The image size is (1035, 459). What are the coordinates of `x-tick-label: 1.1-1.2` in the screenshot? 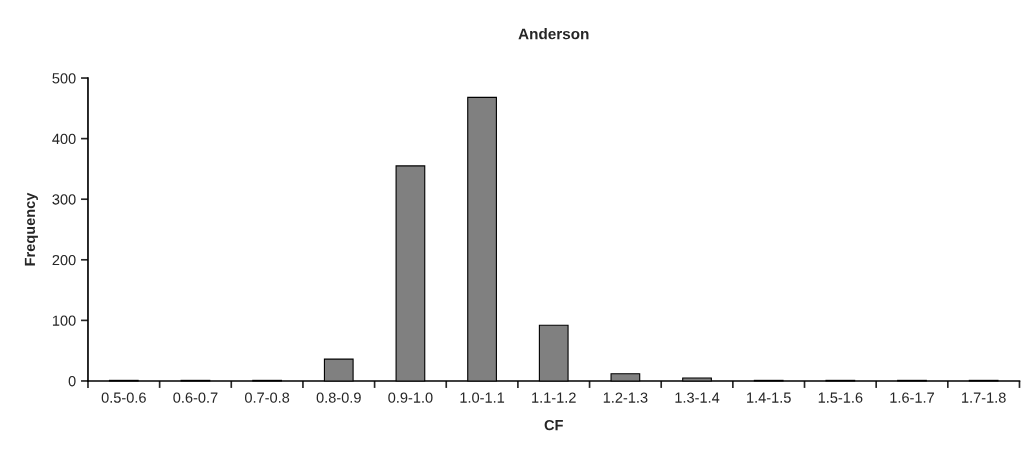 It's located at (554, 397).